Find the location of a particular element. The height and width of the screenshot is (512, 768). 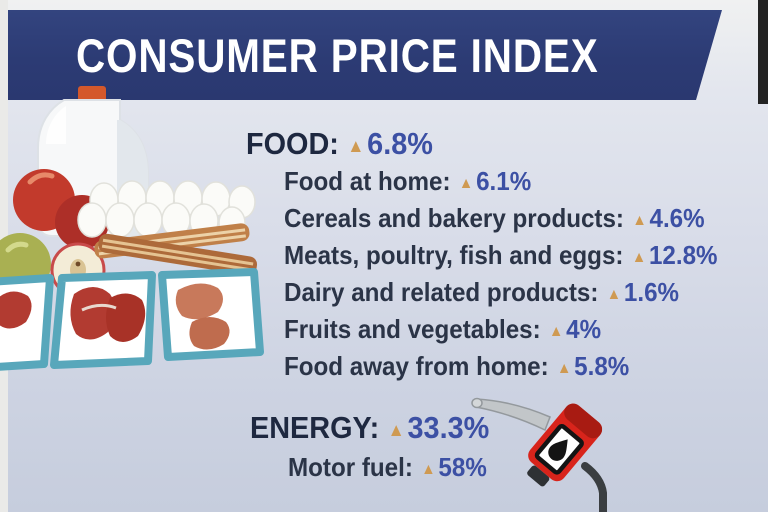

food-value: 6.8% is located at coordinates (400, 143).